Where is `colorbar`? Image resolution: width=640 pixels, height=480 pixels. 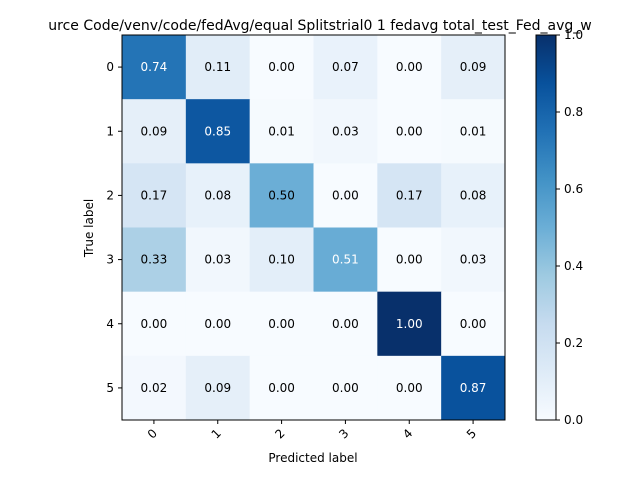 colorbar is located at coordinates (546, 227).